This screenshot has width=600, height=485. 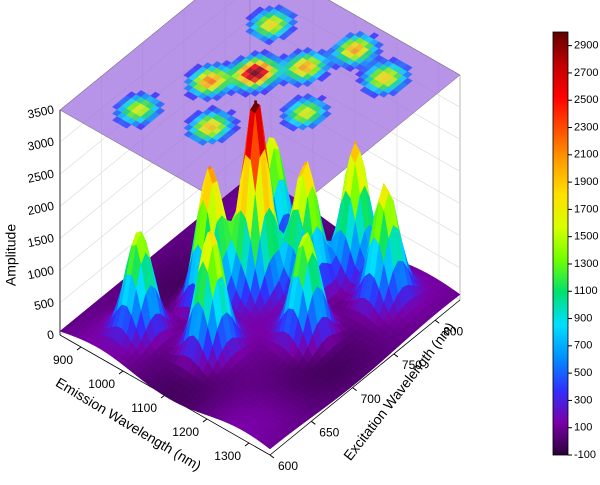 I want to click on y-tick-label: 800, so click(x=453, y=331).